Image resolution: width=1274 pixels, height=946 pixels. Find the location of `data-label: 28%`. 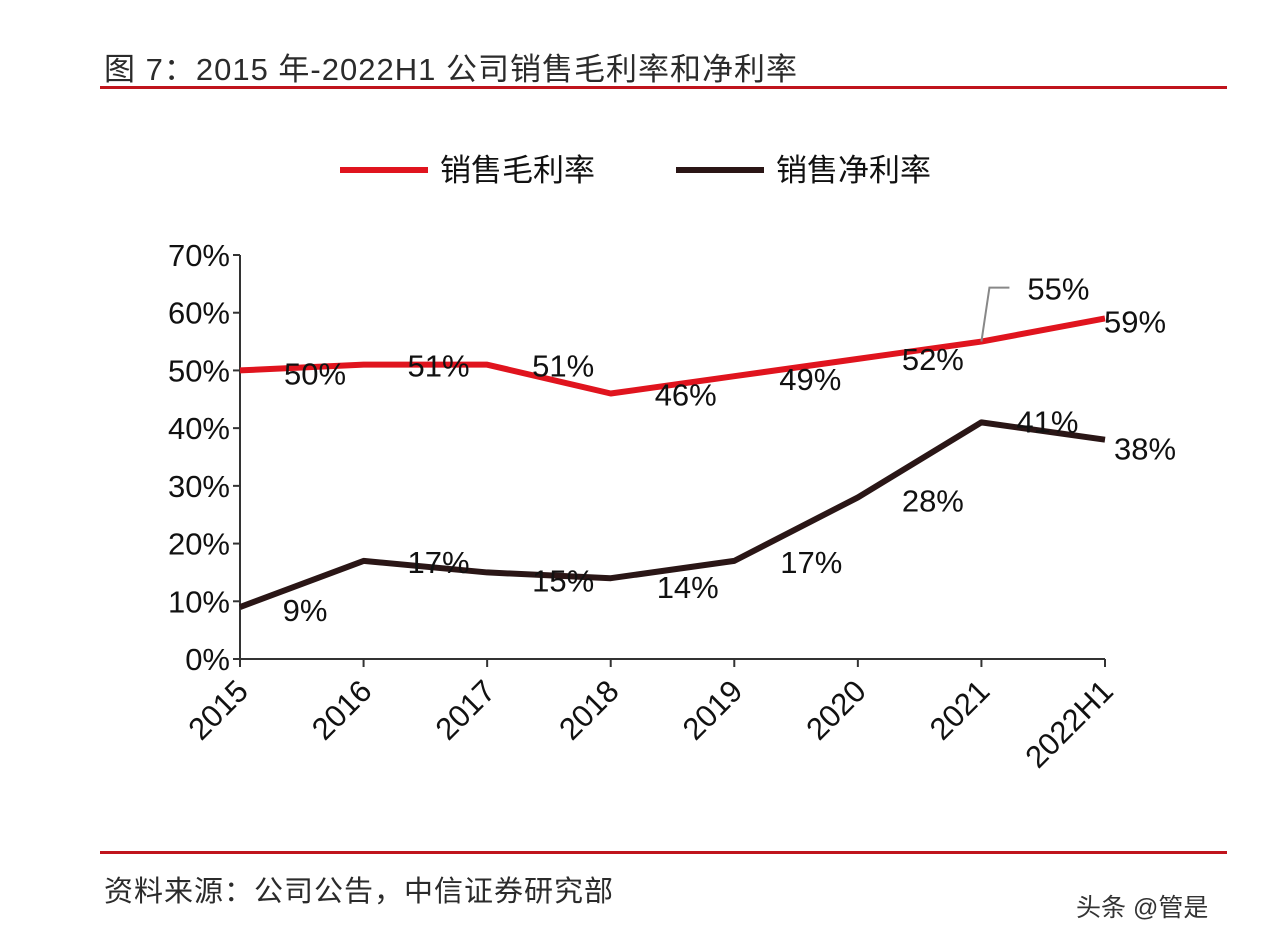

data-label: 28% is located at coordinates (933, 500).